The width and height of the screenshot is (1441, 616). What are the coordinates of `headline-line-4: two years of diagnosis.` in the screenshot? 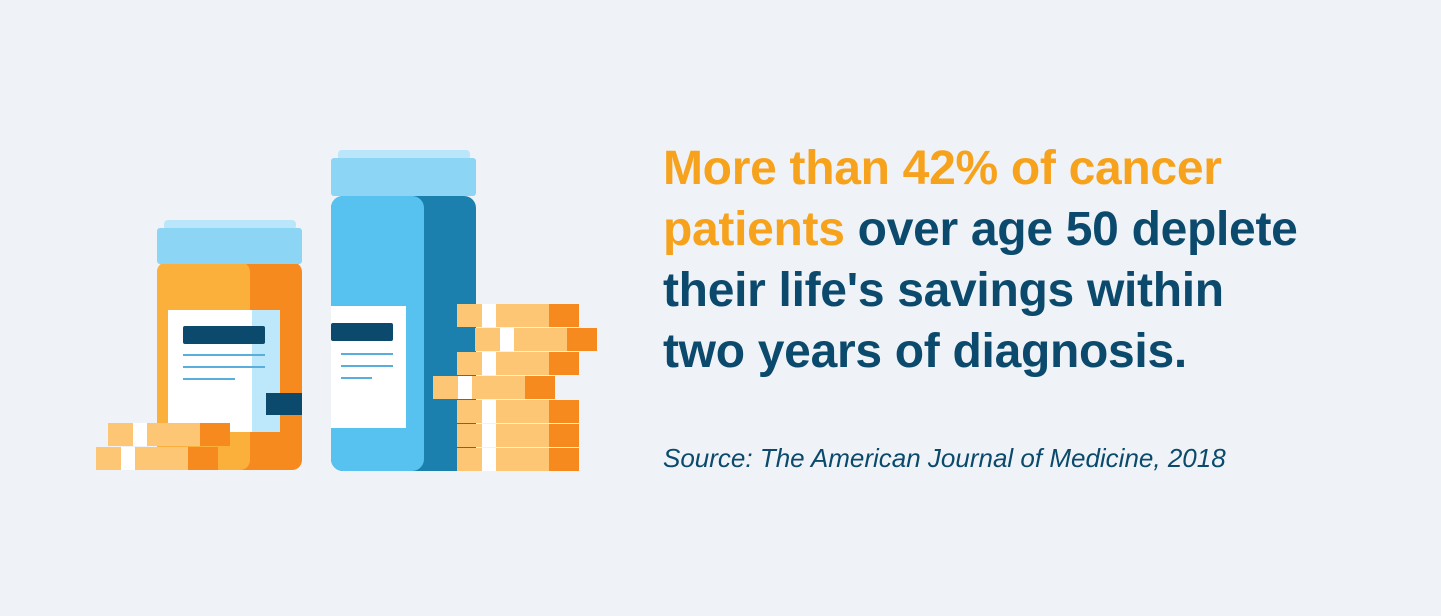 It's located at (925, 351).